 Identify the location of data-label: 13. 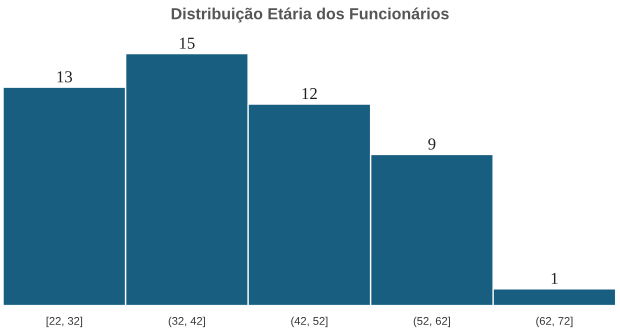
(64, 76).